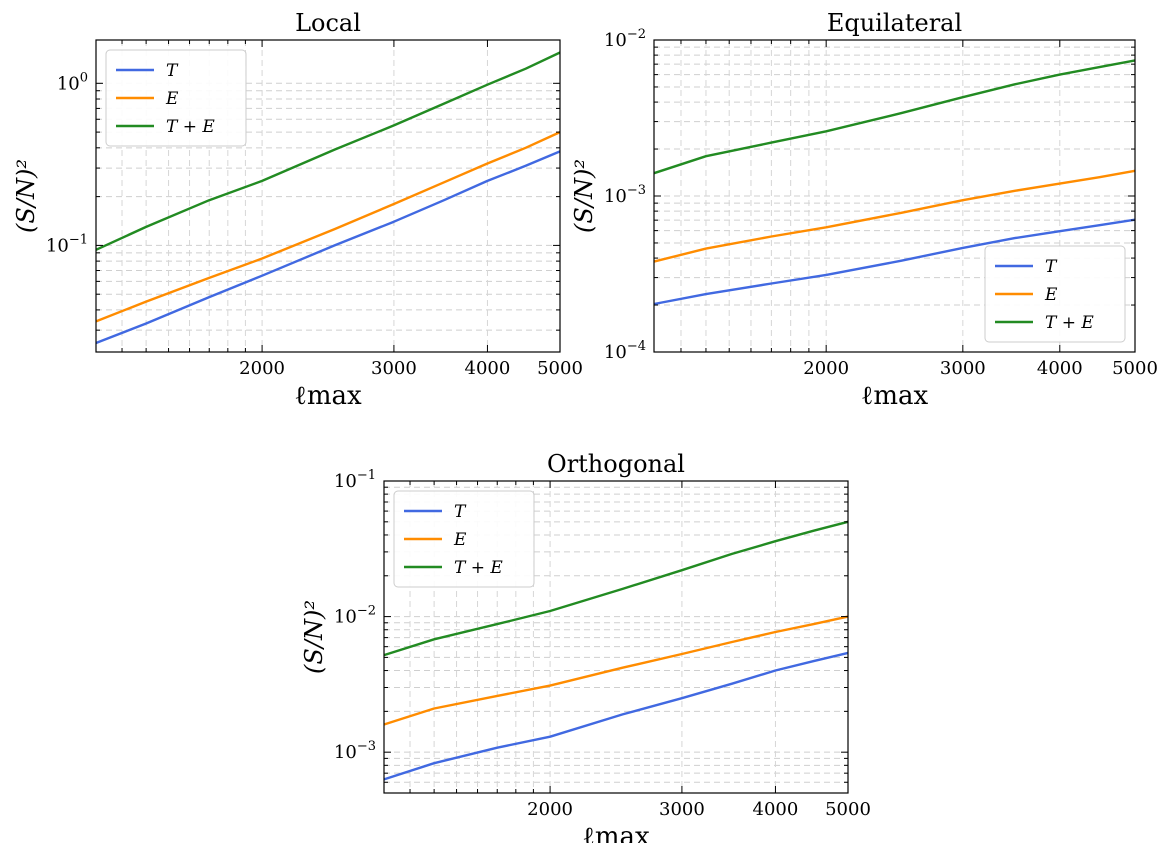  What do you see at coordinates (328, 23) in the screenshot?
I see `chart-title: Local` at bounding box center [328, 23].